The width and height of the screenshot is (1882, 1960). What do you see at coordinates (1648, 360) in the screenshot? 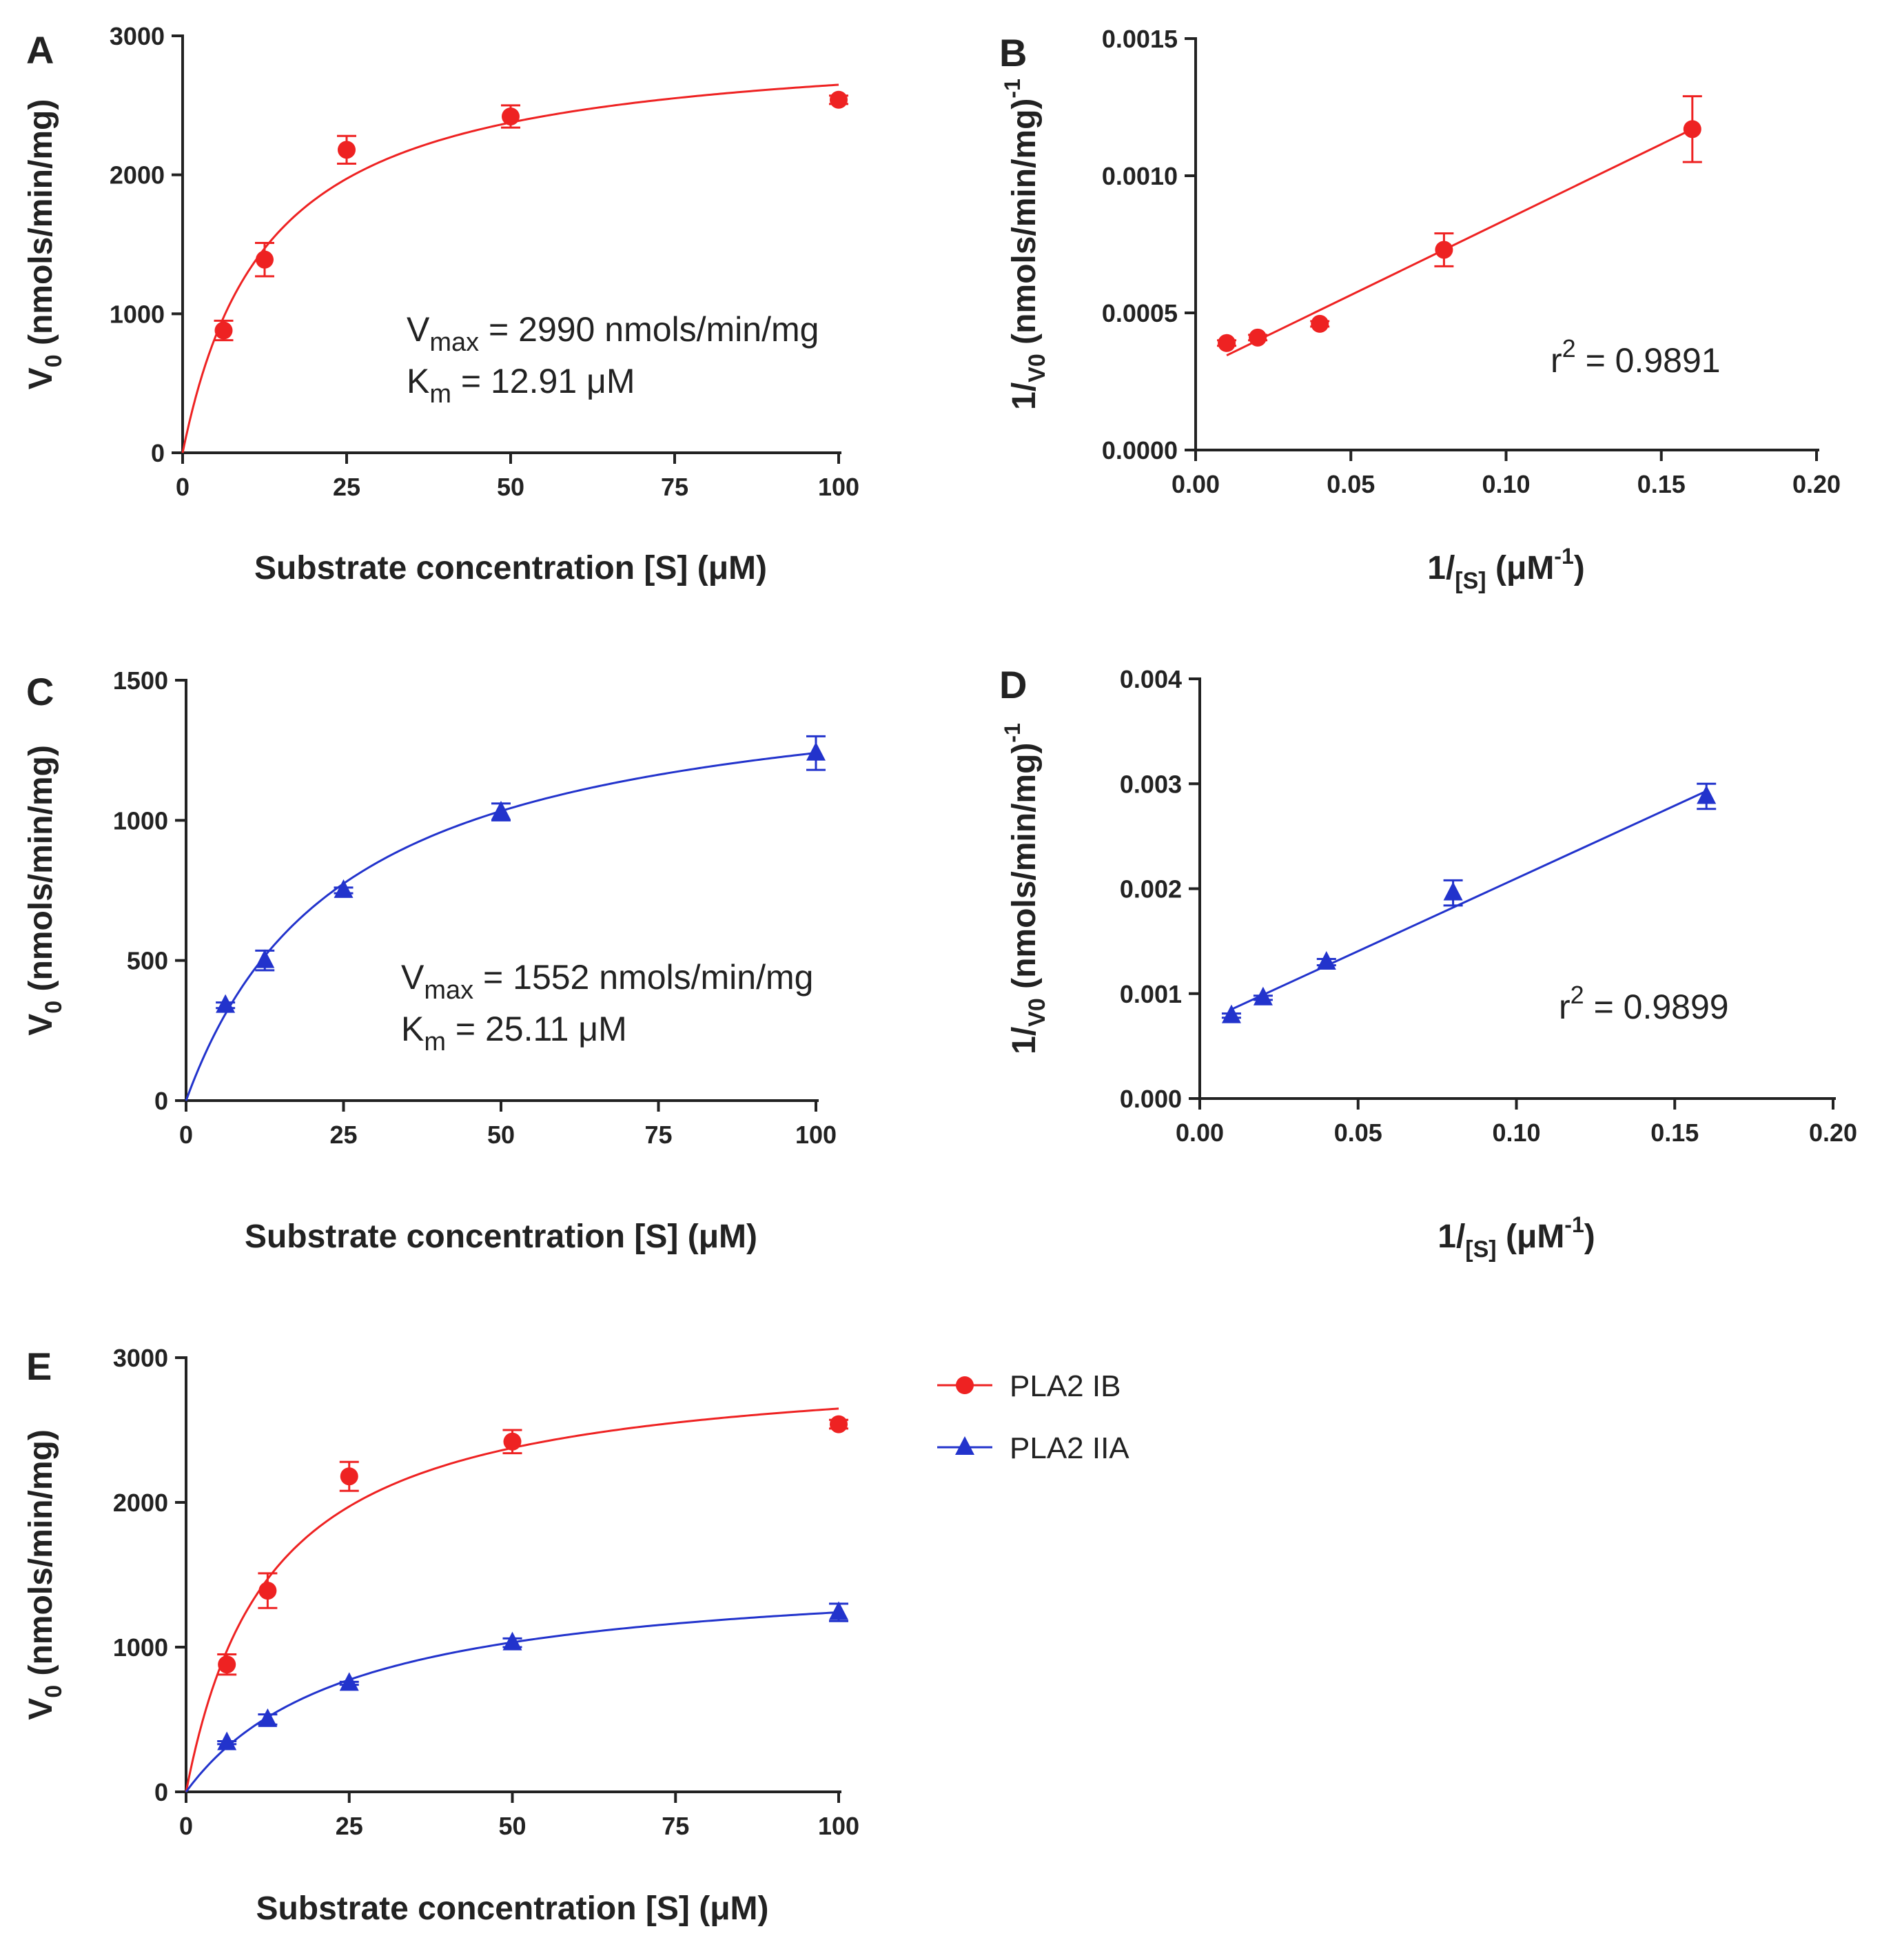
I see `annotation-rest: = 0.9891` at bounding box center [1648, 360].